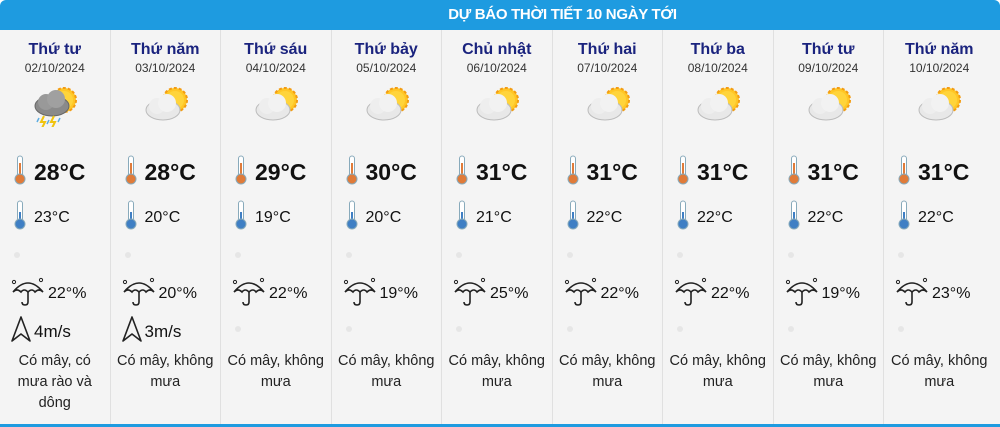 This screenshot has height=427, width=1000. What do you see at coordinates (276, 49) in the screenshot?
I see `day-name: Thứ sáu` at bounding box center [276, 49].